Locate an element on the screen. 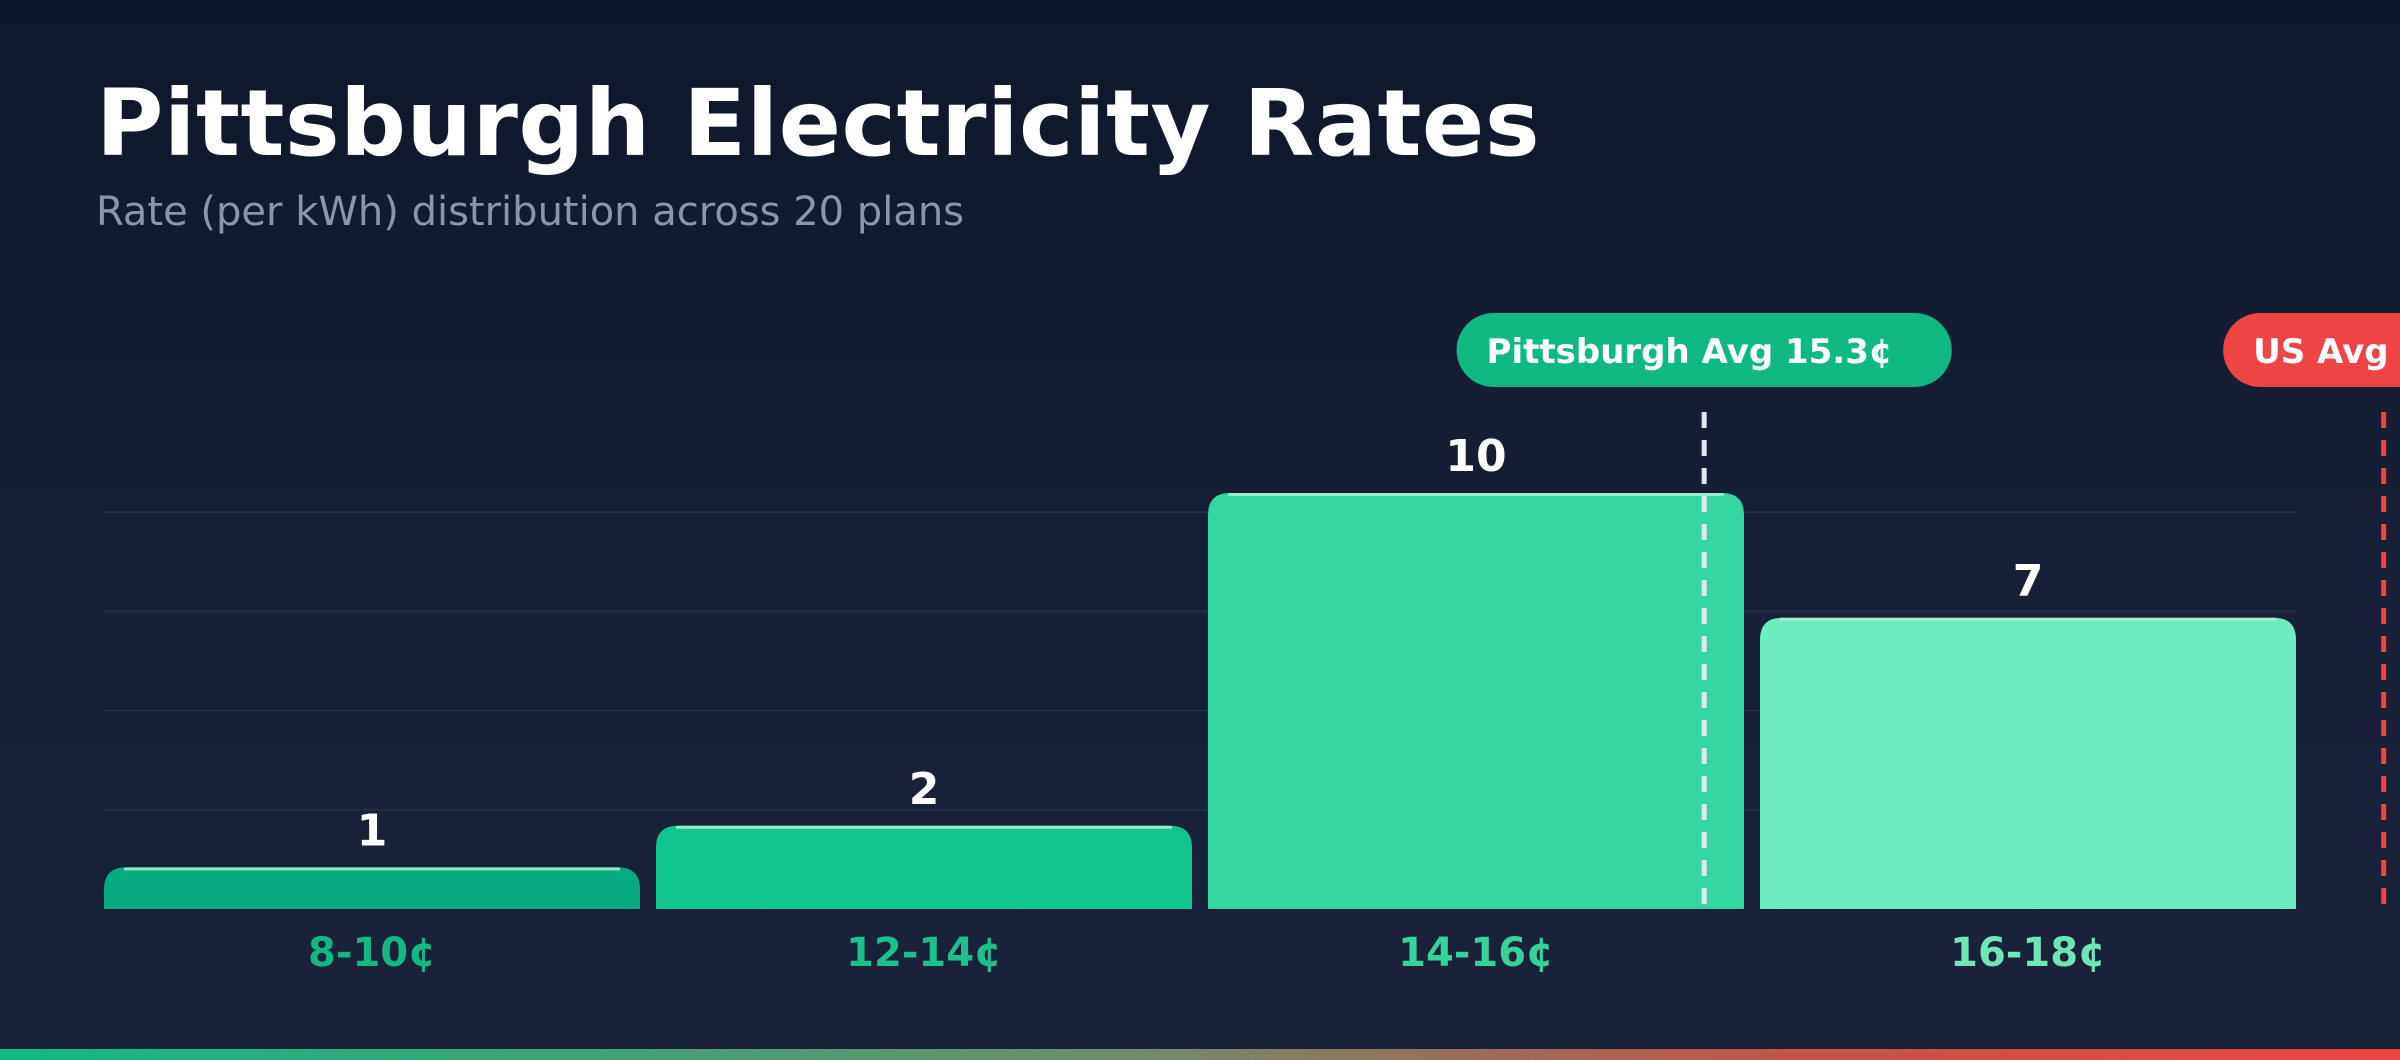  category-label: 12-14¢ is located at coordinates (924, 953).